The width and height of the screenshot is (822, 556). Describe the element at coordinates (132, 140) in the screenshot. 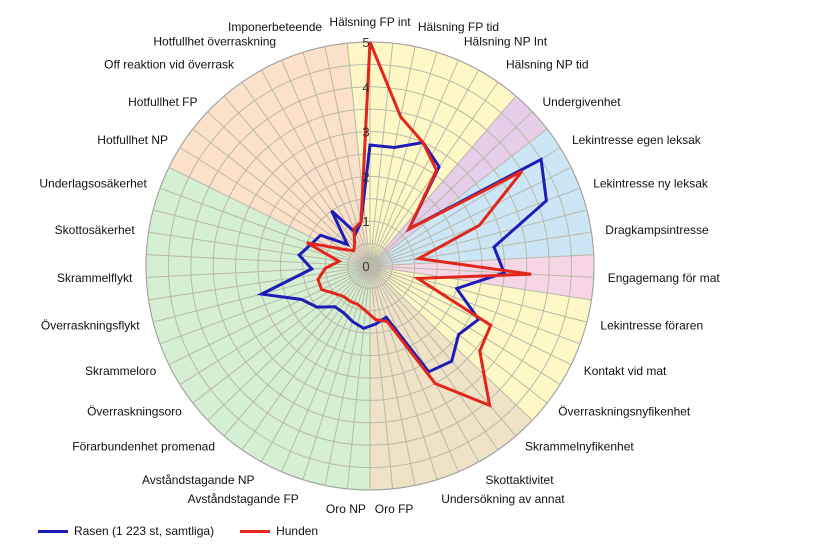

I see `category-label: Hotfullhet NP` at that location.